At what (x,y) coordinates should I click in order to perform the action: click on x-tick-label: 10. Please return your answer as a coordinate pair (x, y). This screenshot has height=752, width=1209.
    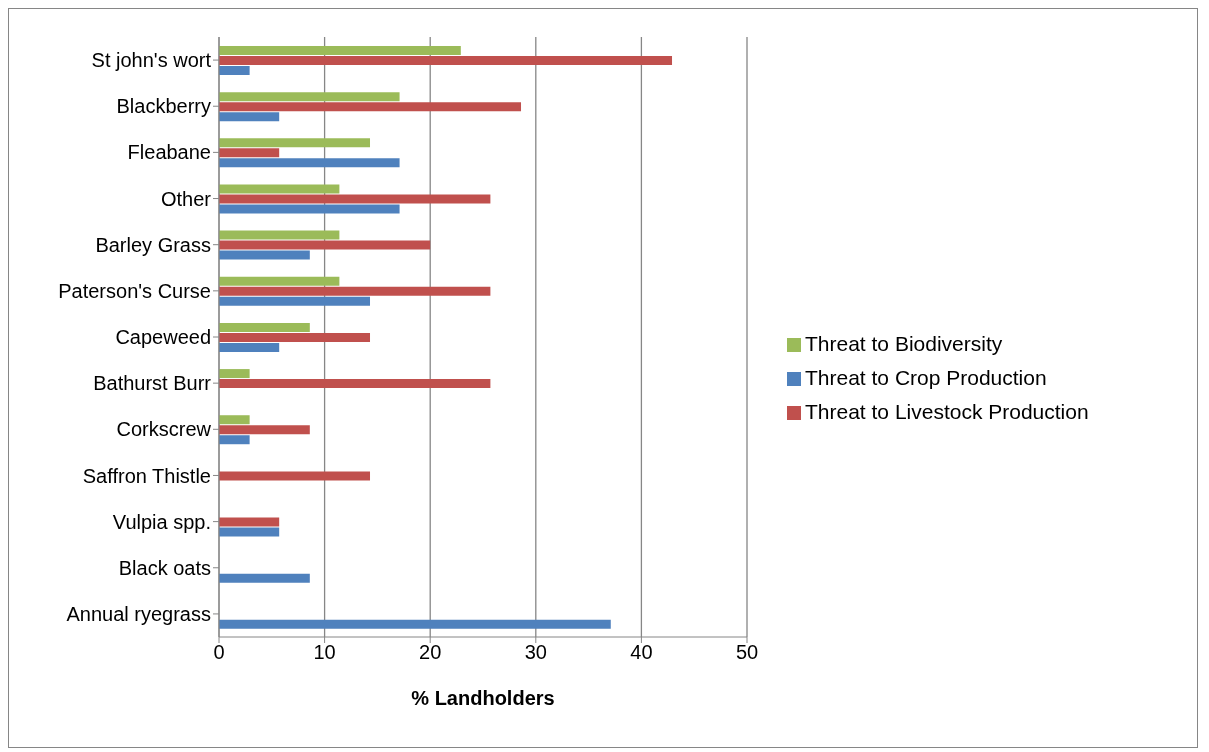
    Looking at the image, I should click on (324, 652).